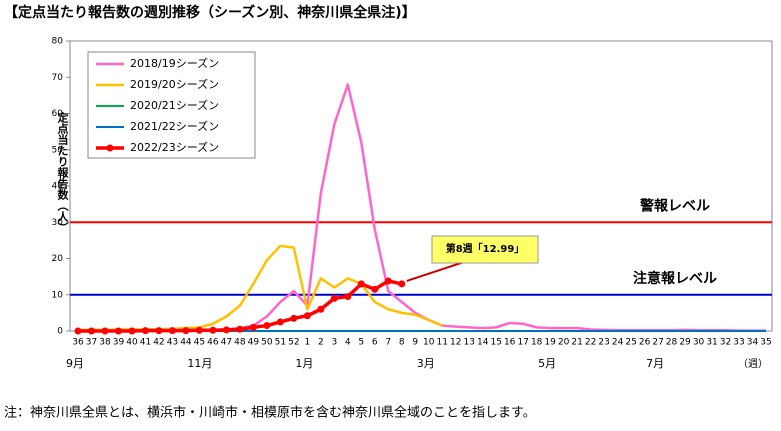 The width and height of the screenshot is (781, 431). I want to click on x-tick-label: 45, so click(199, 343).